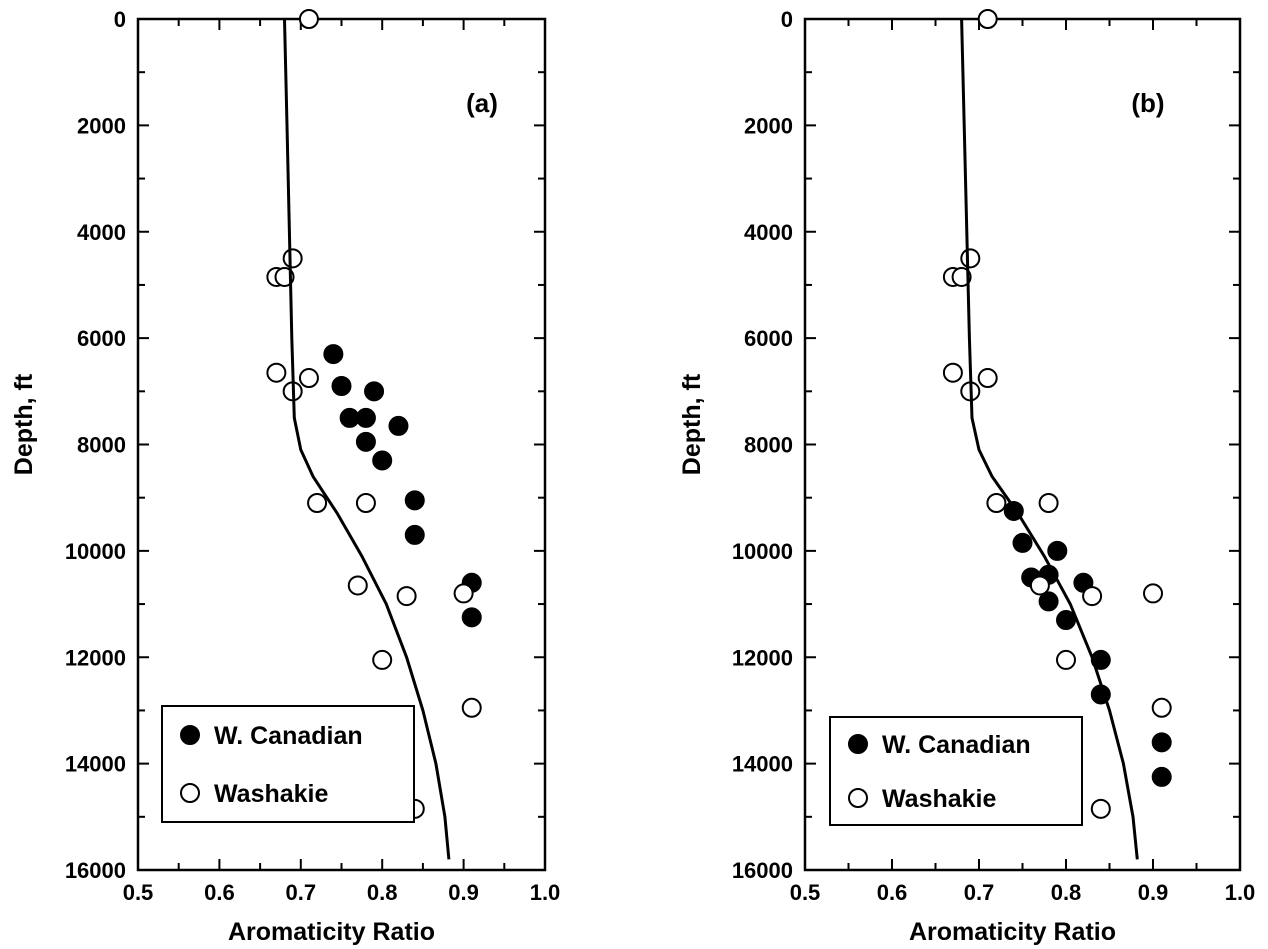 Image resolution: width=1268 pixels, height=949 pixels. What do you see at coordinates (482, 103) in the screenshot?
I see `panel-label: (a)` at bounding box center [482, 103].